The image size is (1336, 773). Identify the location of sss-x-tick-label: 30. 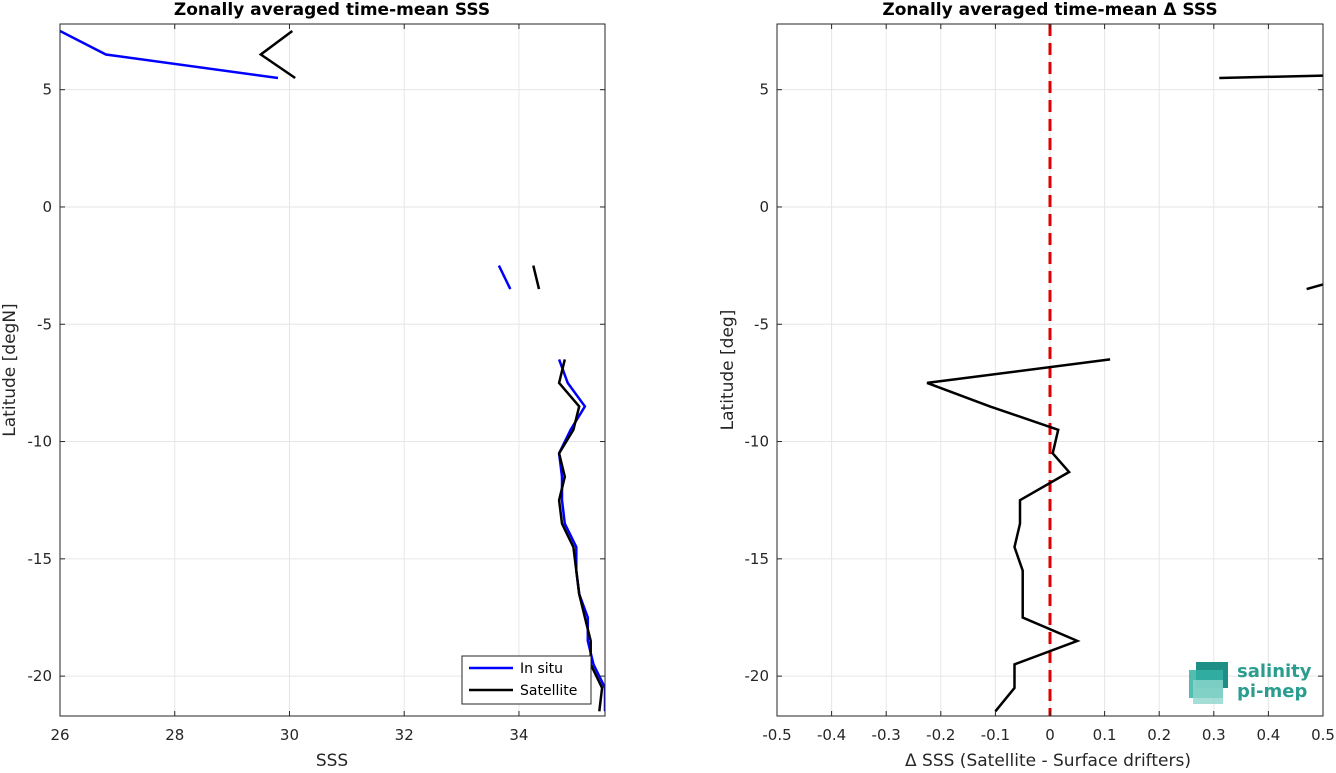
(289, 735).